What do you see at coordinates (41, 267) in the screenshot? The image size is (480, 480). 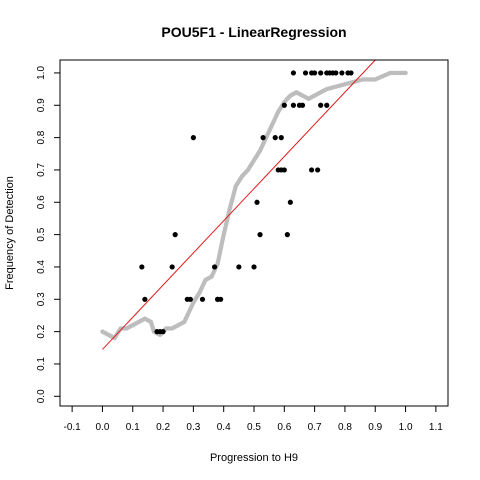 I see `y-tick-label: 0.4` at bounding box center [41, 267].